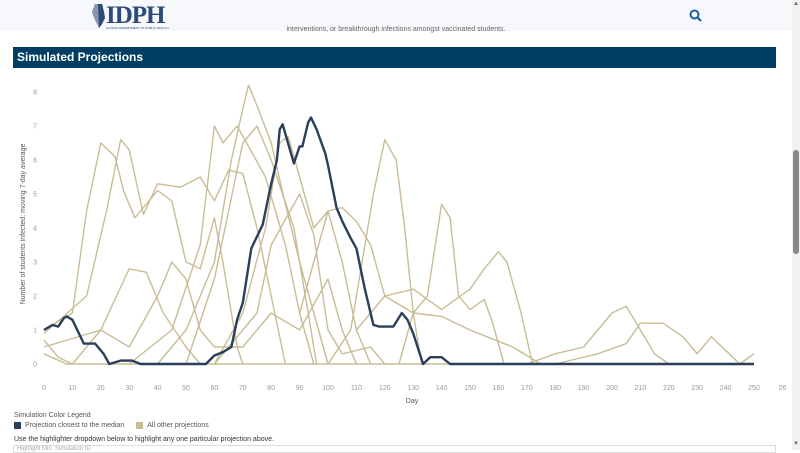 Image resolution: width=800 pixels, height=453 pixels. What do you see at coordinates (137, 28) in the screenshot?
I see `logo-subtext: ILLINOIS DEPARTMENT OF PUBLIC HEALTH` at bounding box center [137, 28].